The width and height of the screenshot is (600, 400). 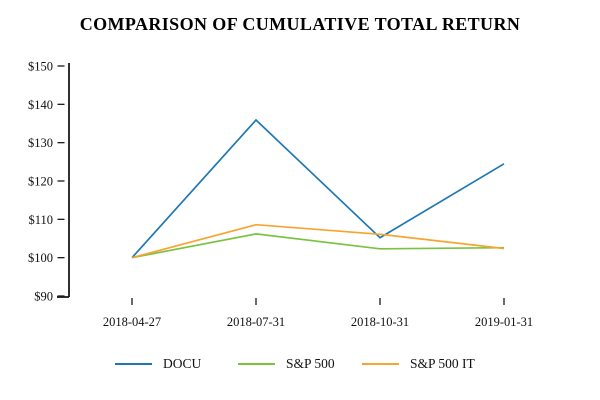 I want to click on legend-swatch-sp500, so click(x=256, y=364).